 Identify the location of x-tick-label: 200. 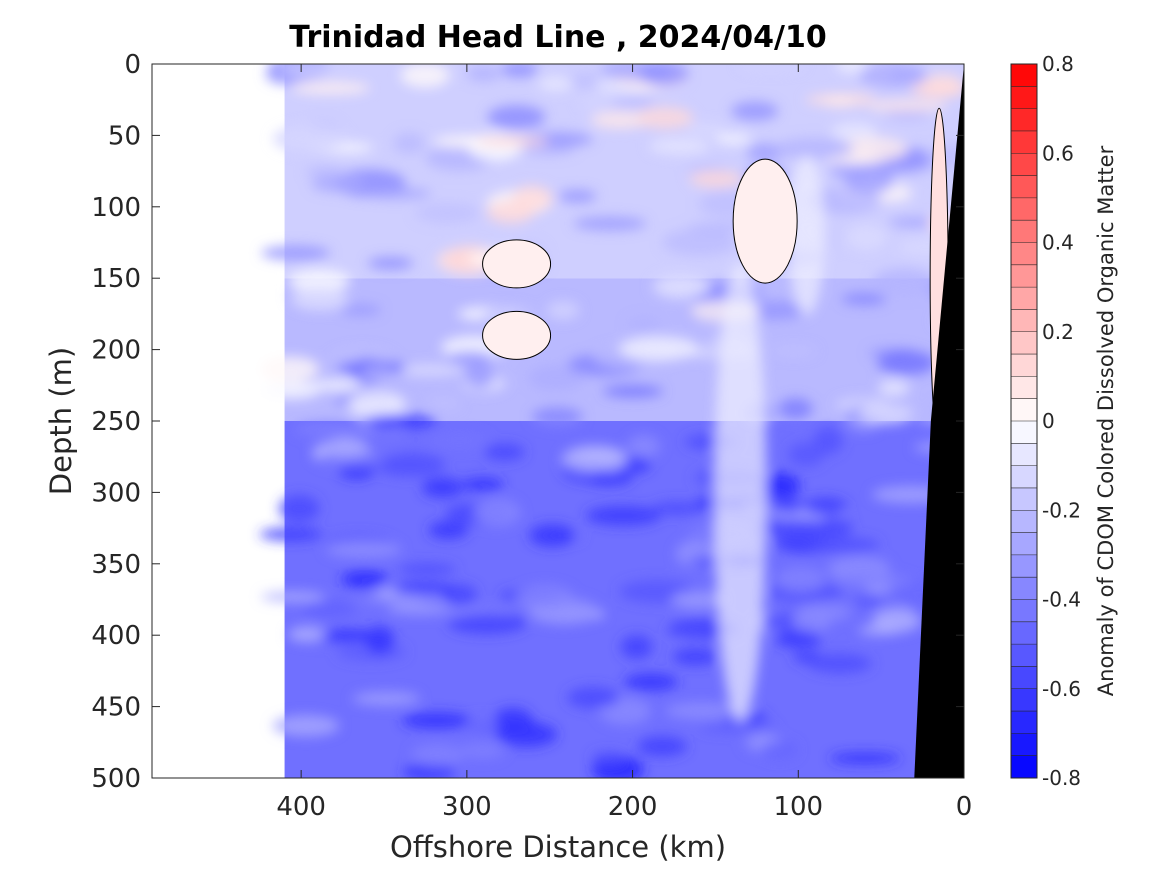
(633, 807).